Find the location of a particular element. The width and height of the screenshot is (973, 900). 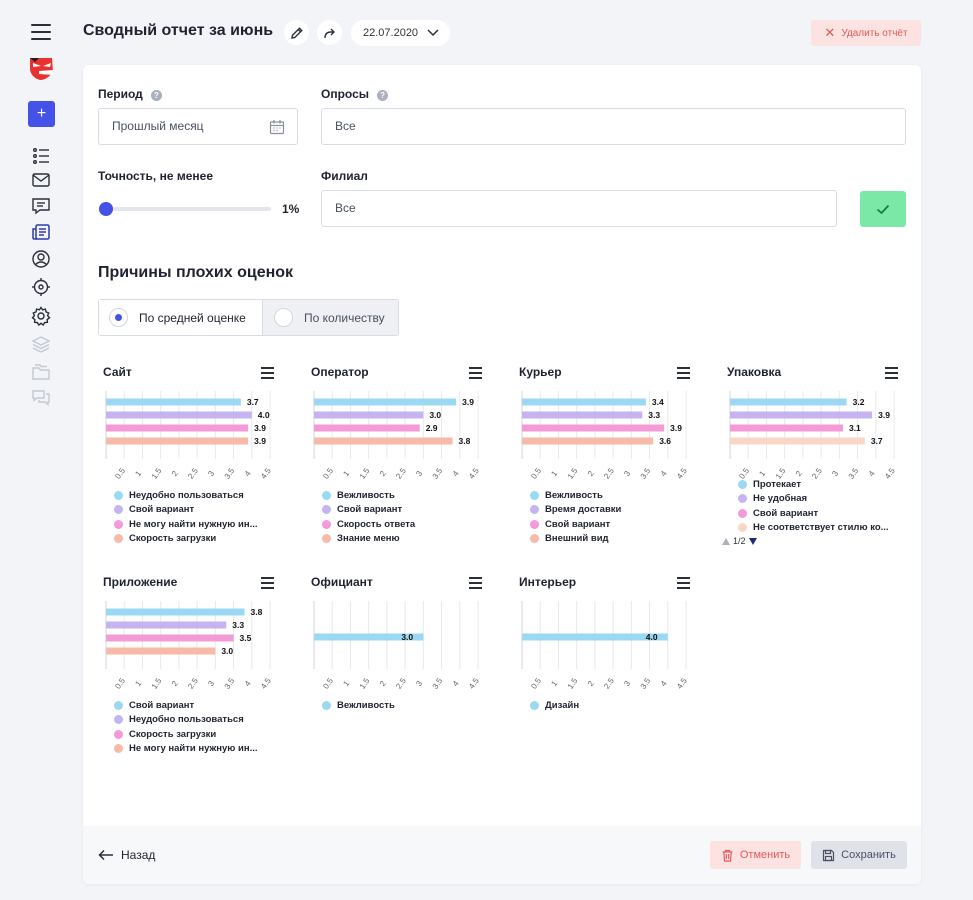

delete-report-button: ✕ Удалить отчёт is located at coordinates (866, 33).